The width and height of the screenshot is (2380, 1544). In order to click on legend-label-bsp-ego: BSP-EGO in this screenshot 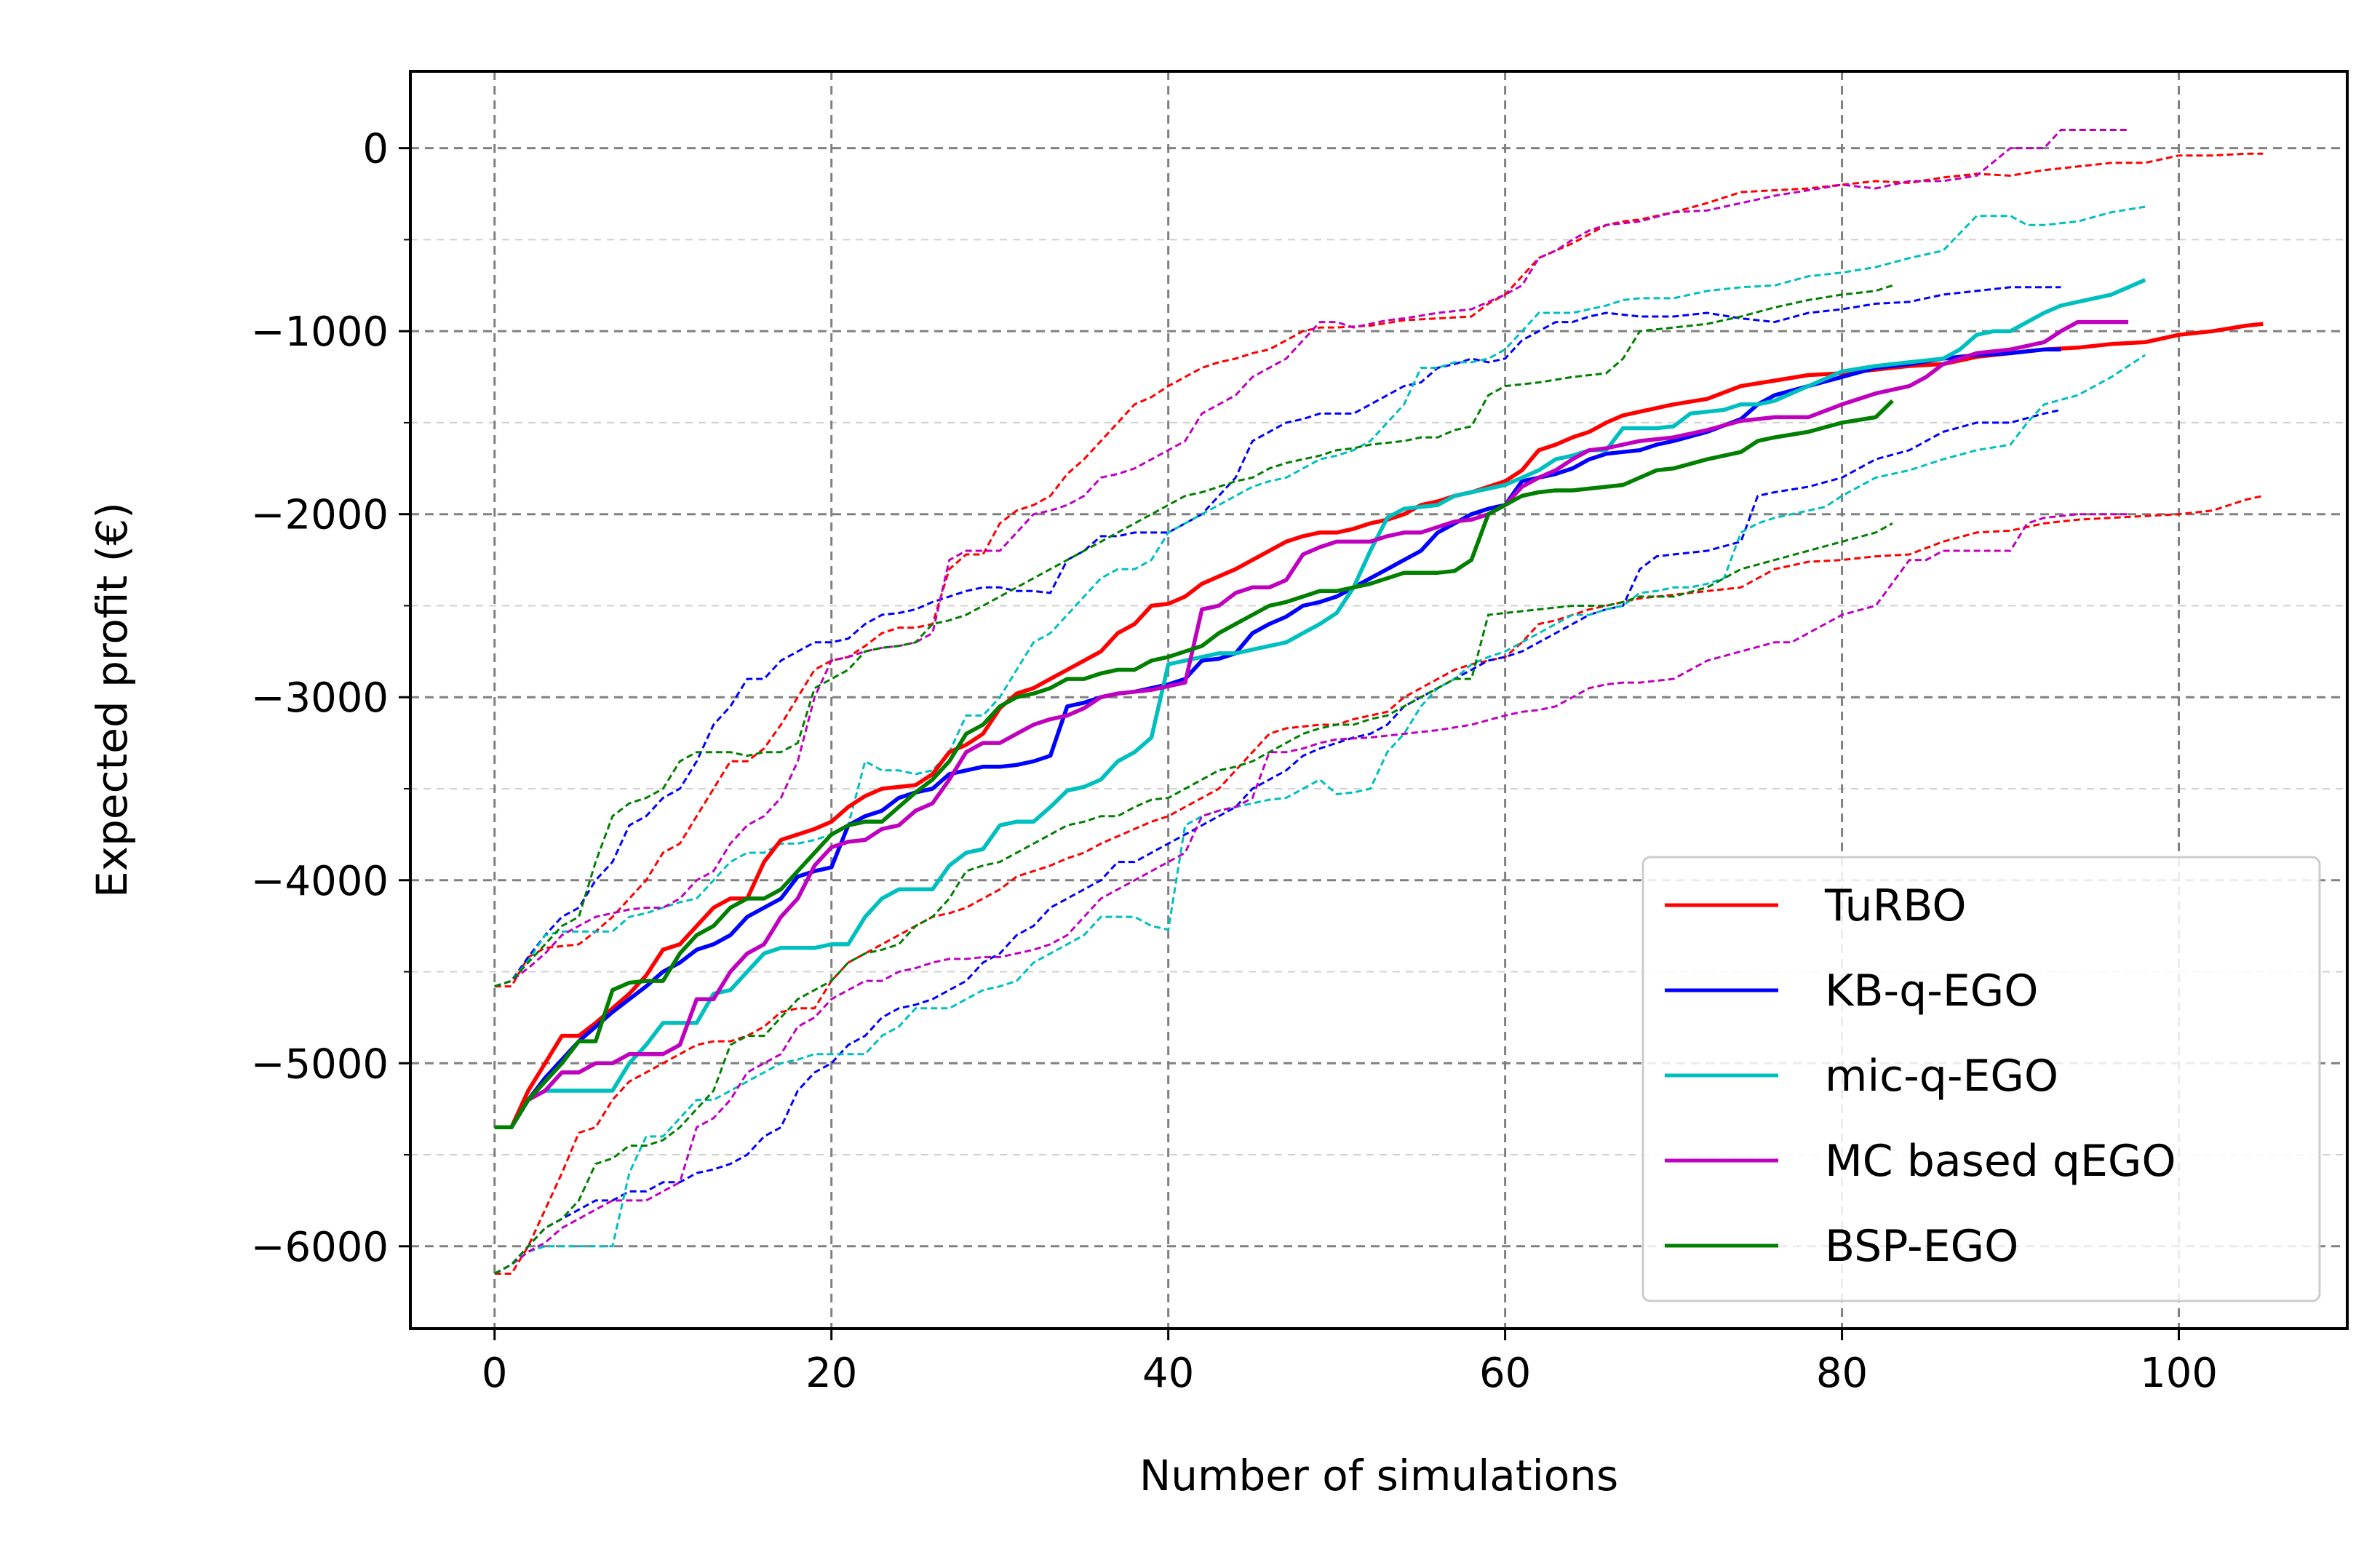, I will do `click(1921, 1246)`.